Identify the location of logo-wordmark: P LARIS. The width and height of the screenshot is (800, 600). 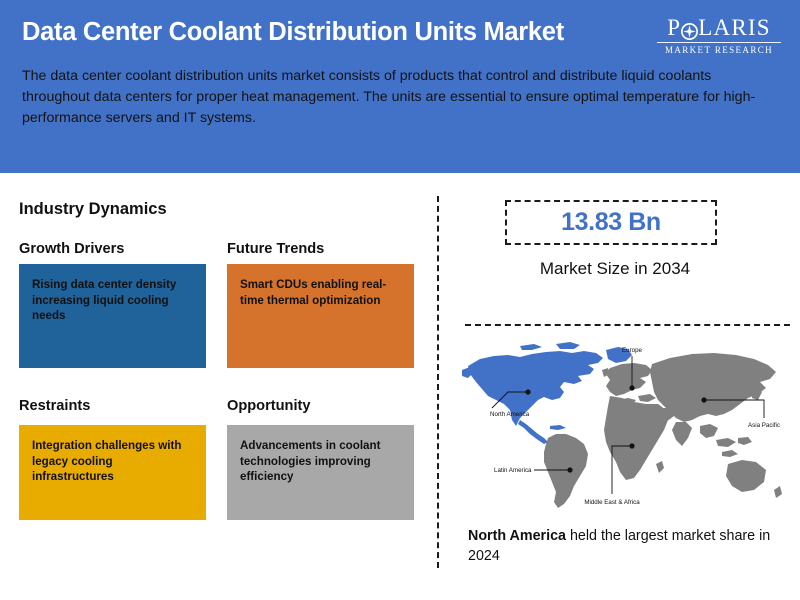
(719, 28).